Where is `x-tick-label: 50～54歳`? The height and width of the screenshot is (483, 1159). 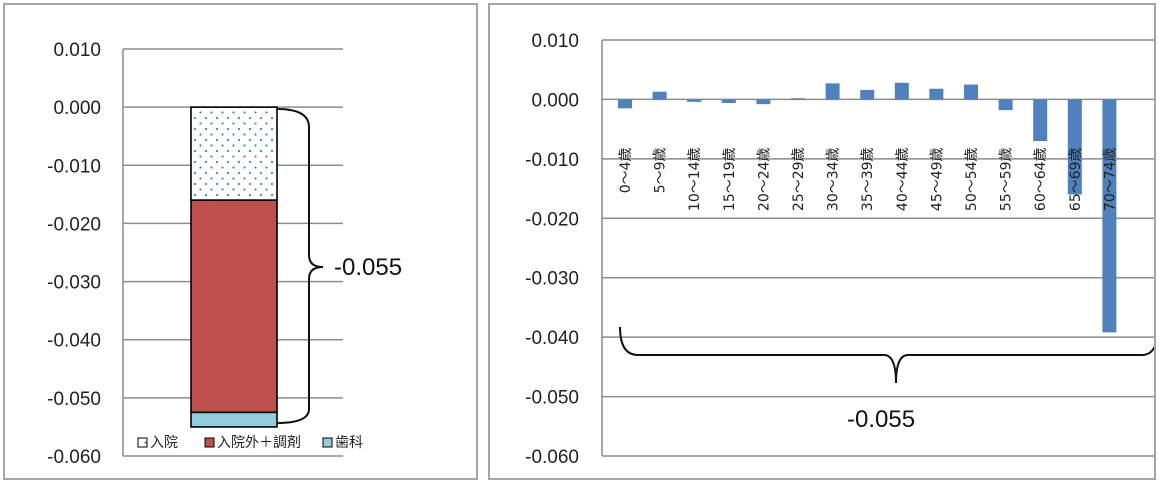 x-tick-label: 50～54歳 is located at coordinates (972, 179).